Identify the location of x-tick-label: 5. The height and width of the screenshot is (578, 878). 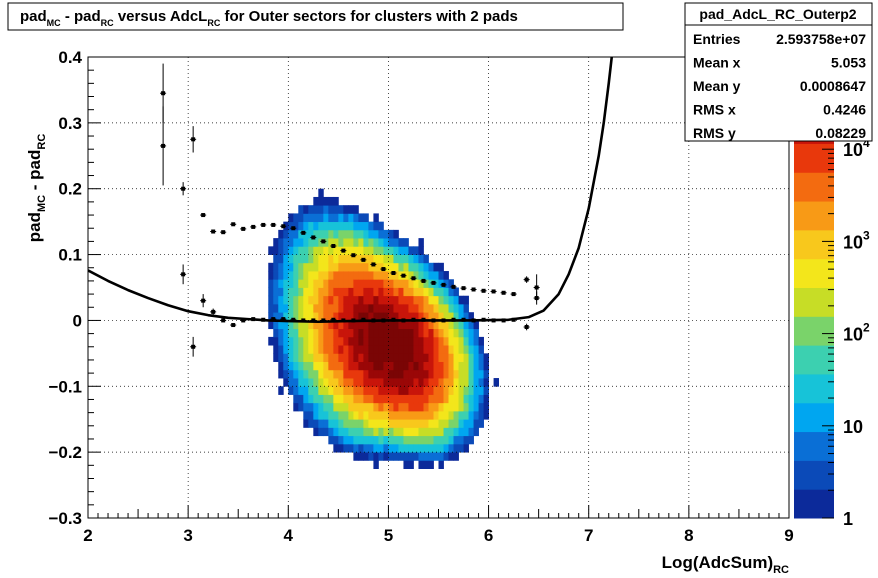
(388, 535).